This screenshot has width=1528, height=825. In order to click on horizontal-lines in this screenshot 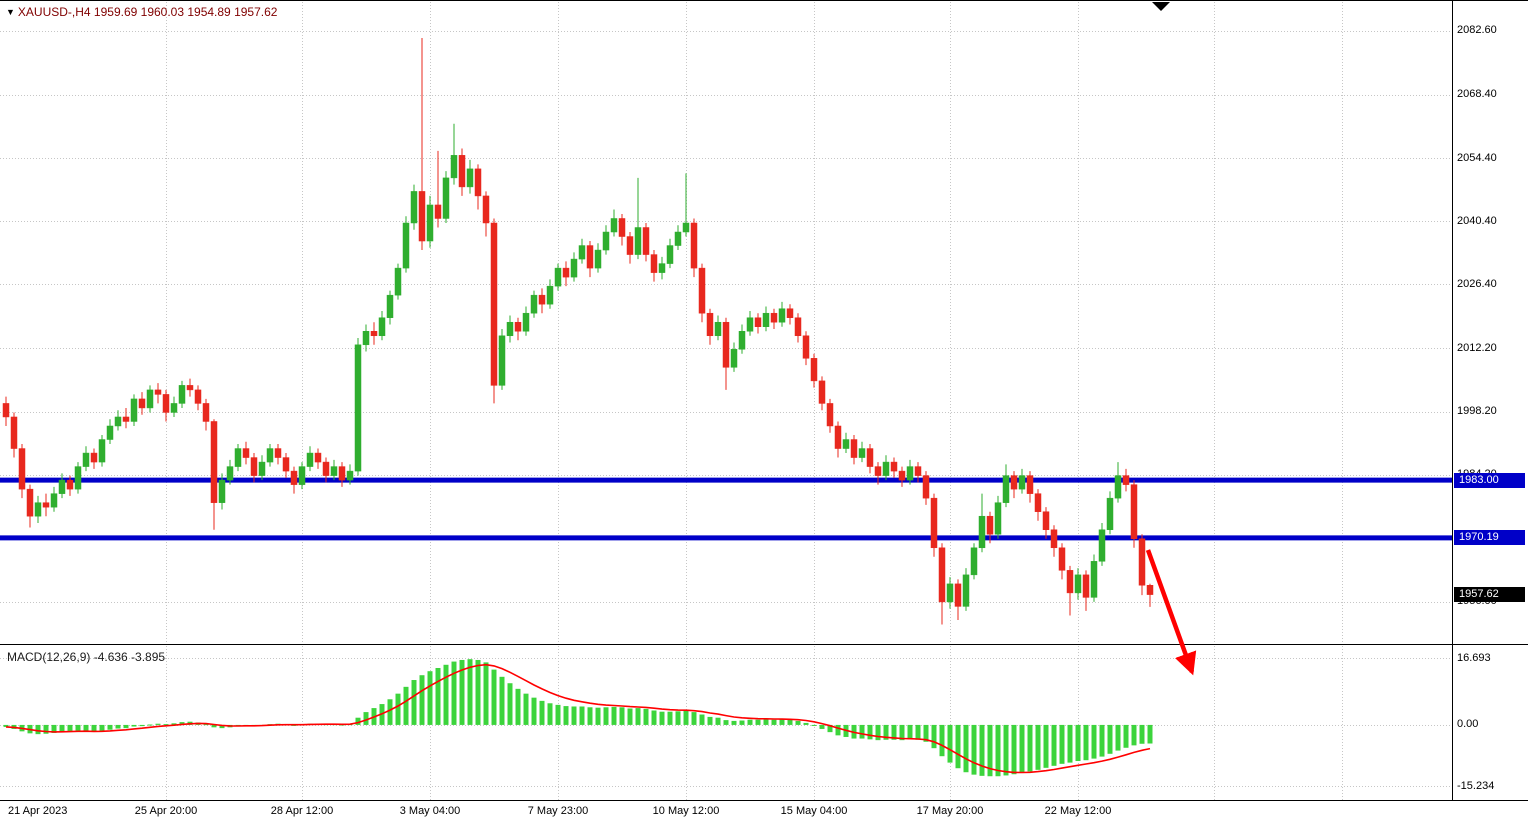, I will do `click(726, 509)`.